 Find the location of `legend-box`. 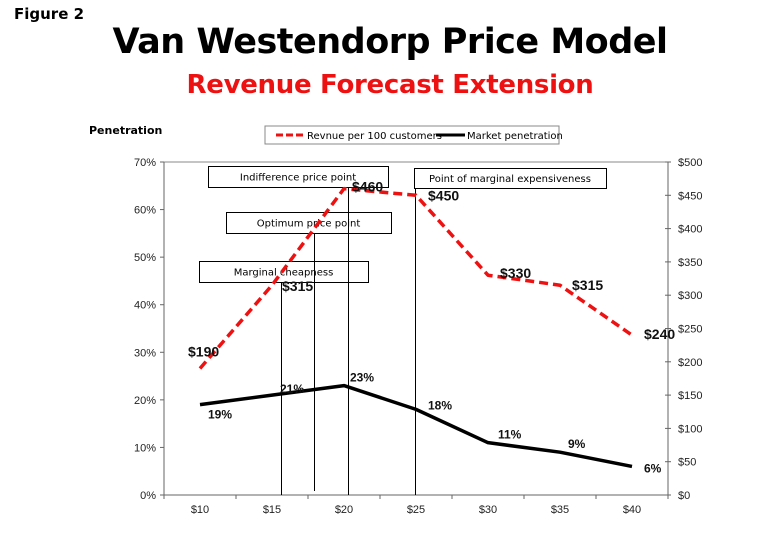

legend-box is located at coordinates (412, 135).